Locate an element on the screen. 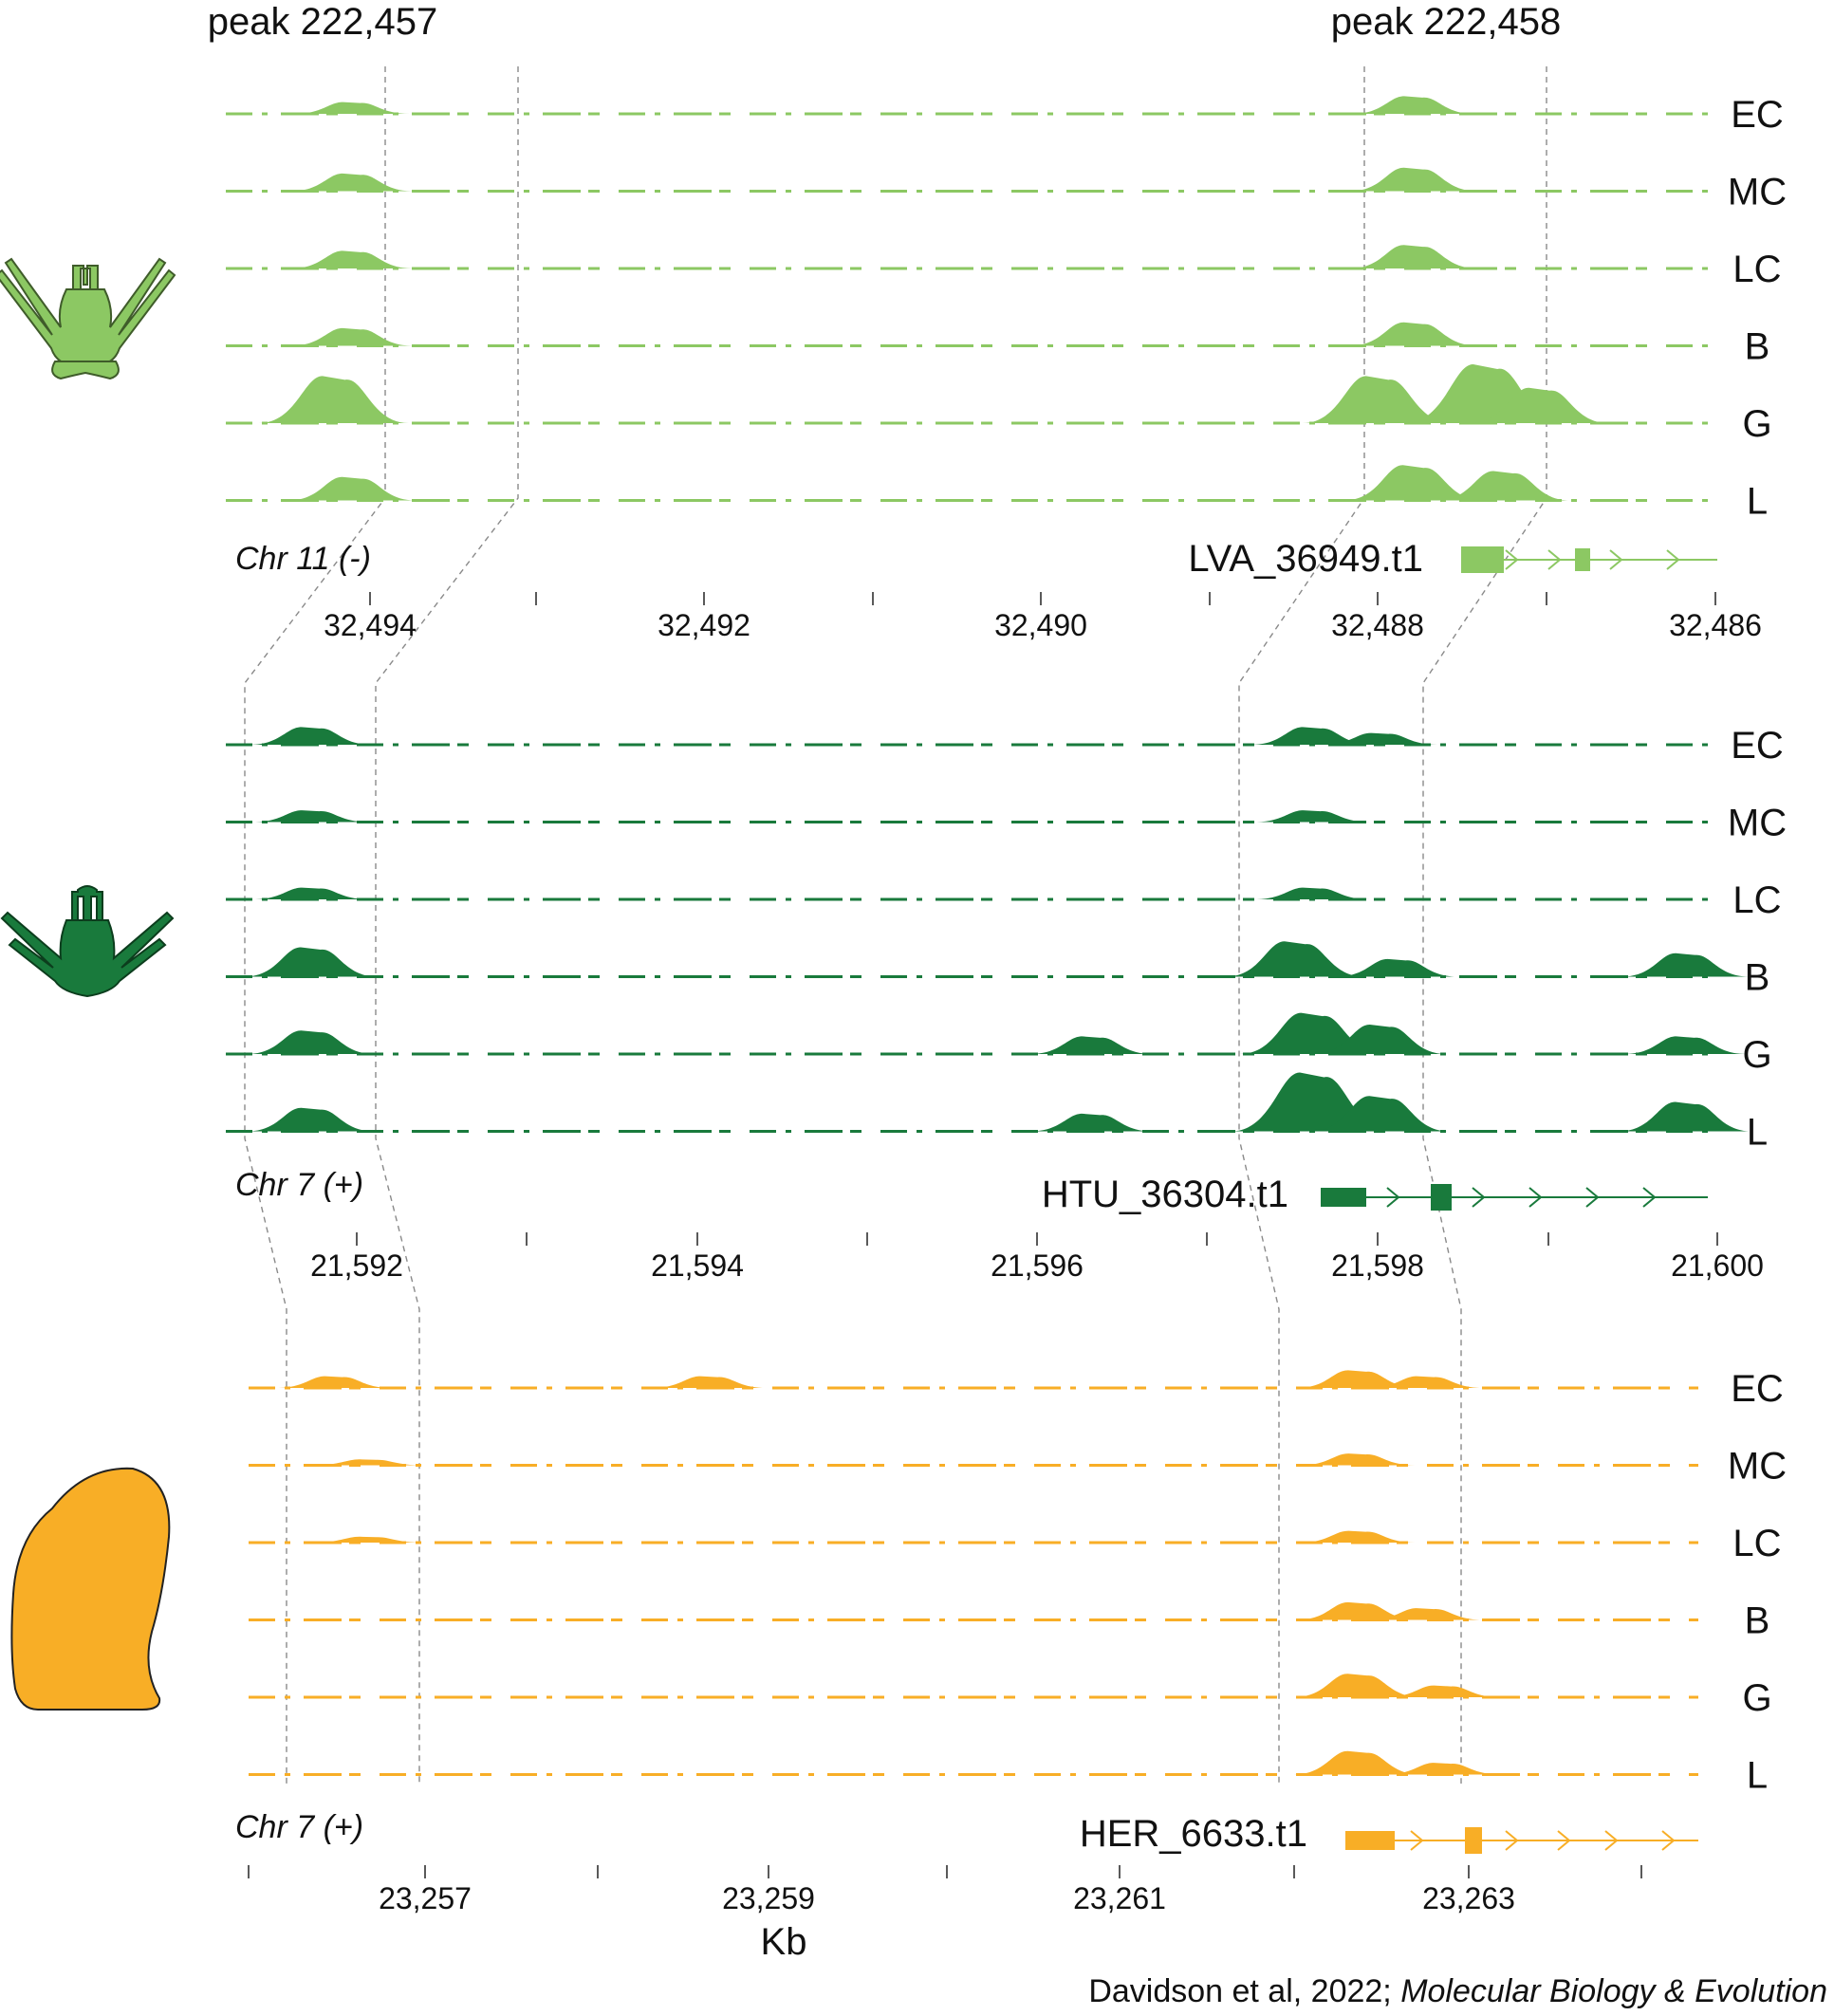 Image resolution: width=1834 pixels, height=2016 pixels. citation-journal: Molecular Biology & Evolution is located at coordinates (1613, 1991).